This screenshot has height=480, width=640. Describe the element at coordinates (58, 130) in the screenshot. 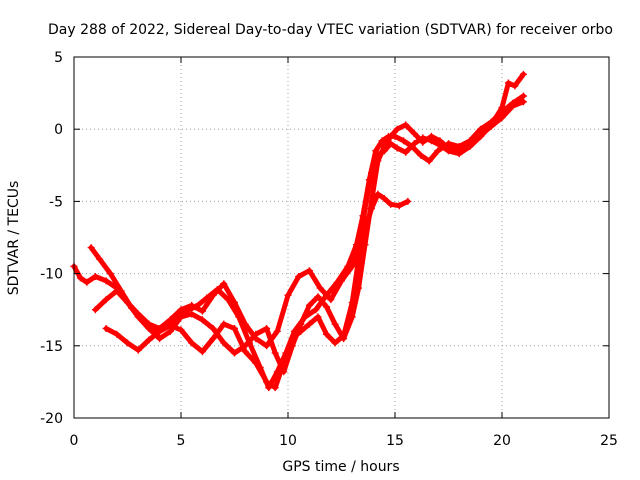

I see `y-tick-label: 0` at that location.